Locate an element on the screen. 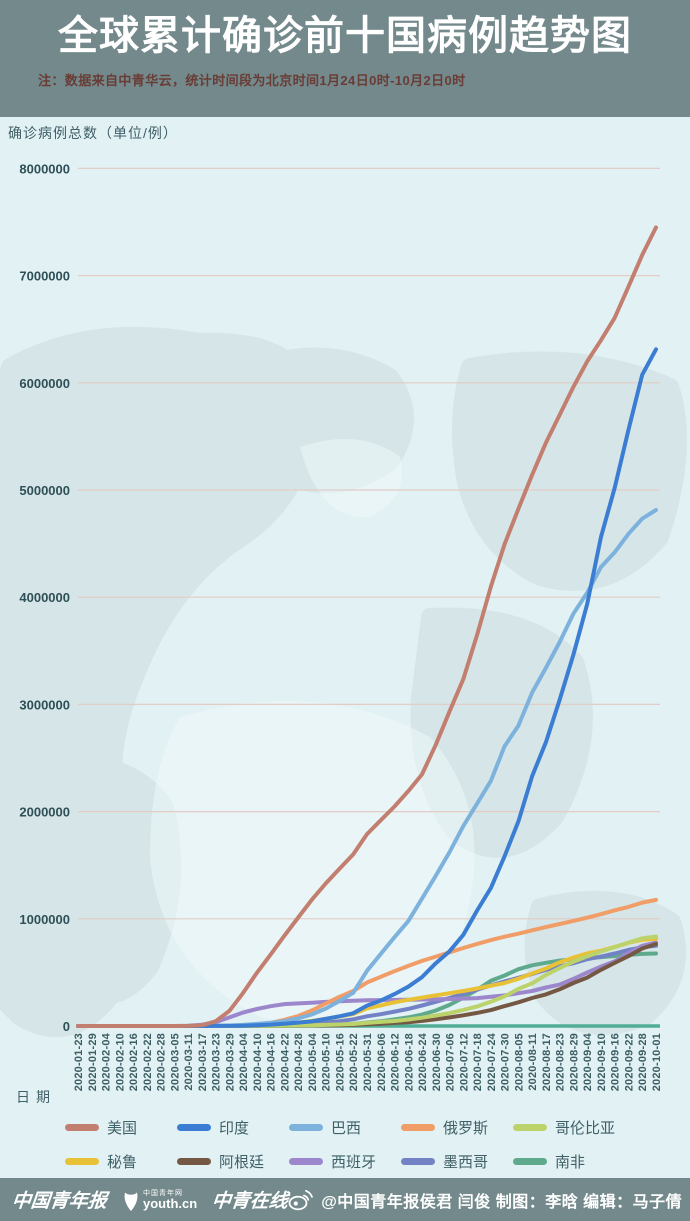  ginkgo-leaf-icon is located at coordinates (131, 1201).